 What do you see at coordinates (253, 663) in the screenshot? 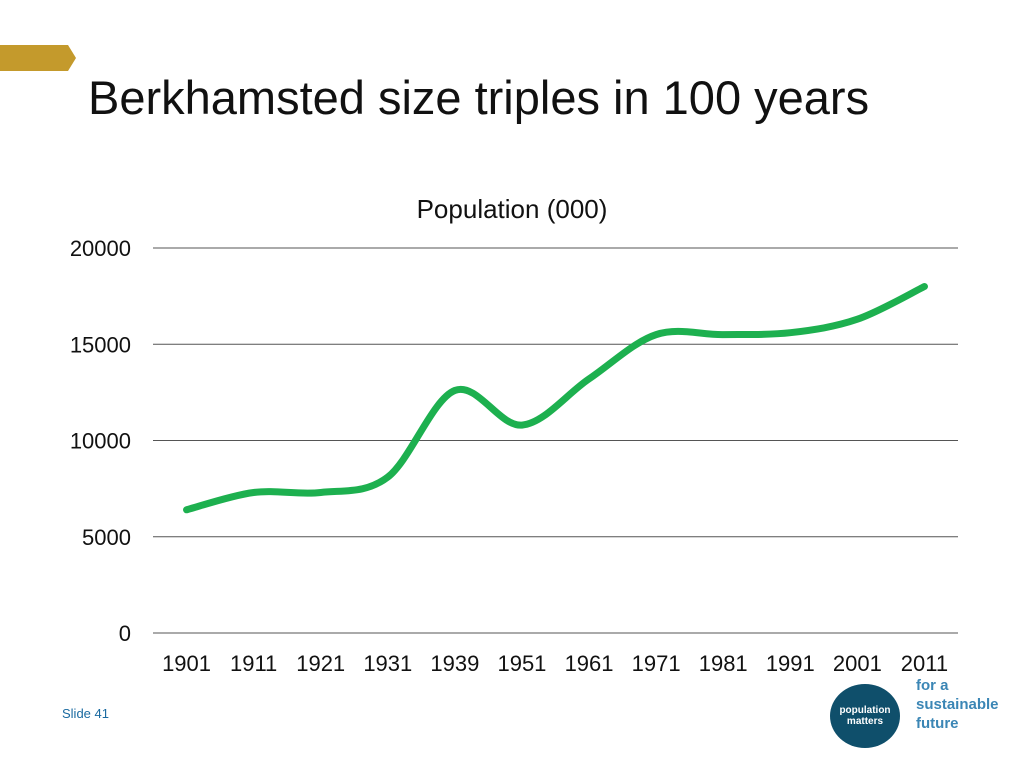
I see `x-tick-label: 1911` at bounding box center [253, 663].